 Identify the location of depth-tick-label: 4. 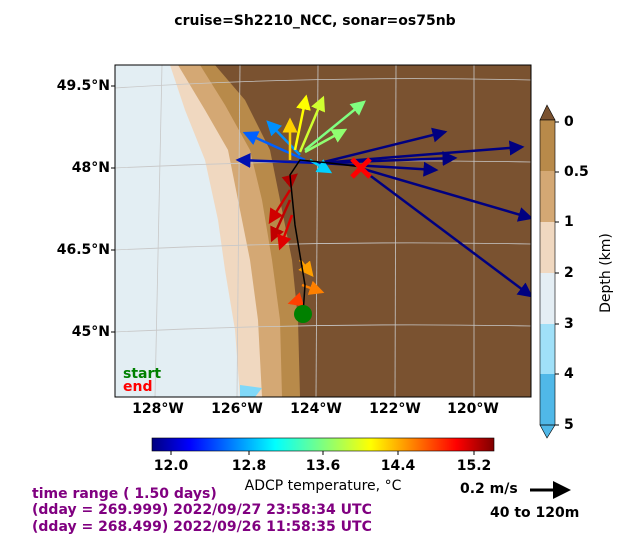
(569, 374).